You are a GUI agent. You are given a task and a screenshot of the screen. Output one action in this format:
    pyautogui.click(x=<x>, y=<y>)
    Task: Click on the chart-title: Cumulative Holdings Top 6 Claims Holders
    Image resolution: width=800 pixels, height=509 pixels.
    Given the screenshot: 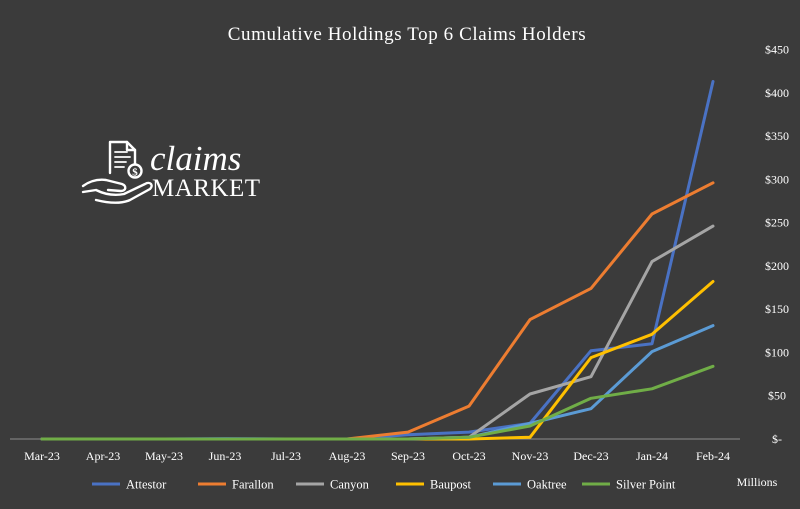 What is the action you would take?
    pyautogui.click(x=407, y=34)
    